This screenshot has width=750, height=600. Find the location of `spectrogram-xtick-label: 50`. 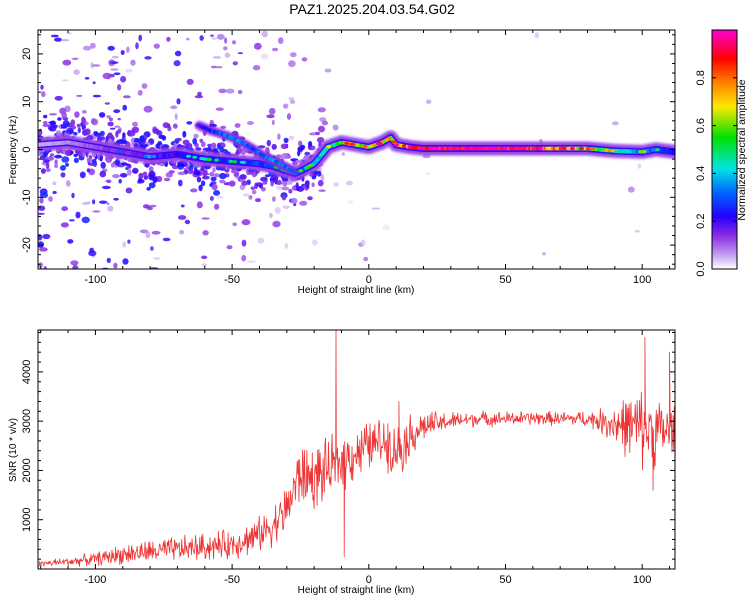

spectrogram-xtick-label: 50 is located at coordinates (505, 280).